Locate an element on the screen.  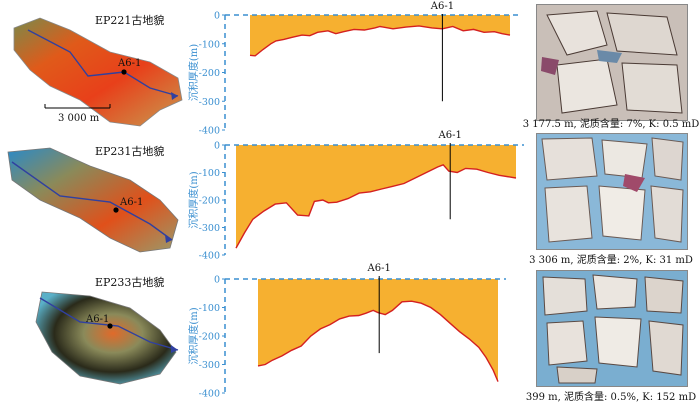
scale-bar-label: 3 000 m is located at coordinates (79, 118).